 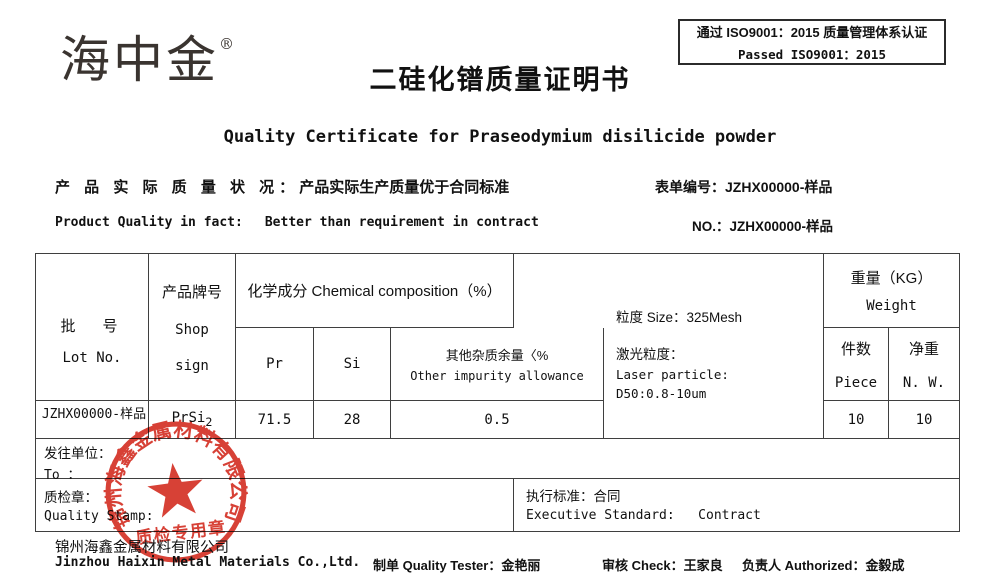 What do you see at coordinates (226, 44) in the screenshot?
I see `registered-trademark-icon: ®` at bounding box center [226, 44].